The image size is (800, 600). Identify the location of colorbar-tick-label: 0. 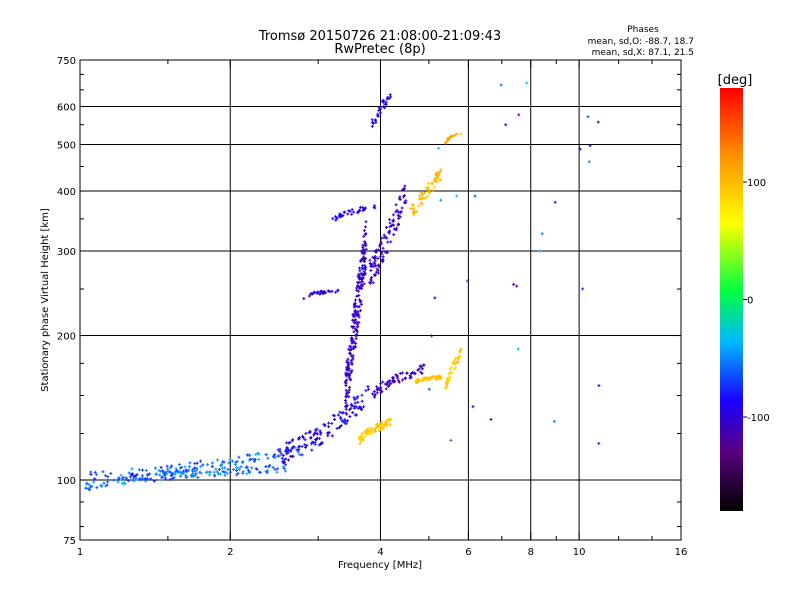
(750, 301).